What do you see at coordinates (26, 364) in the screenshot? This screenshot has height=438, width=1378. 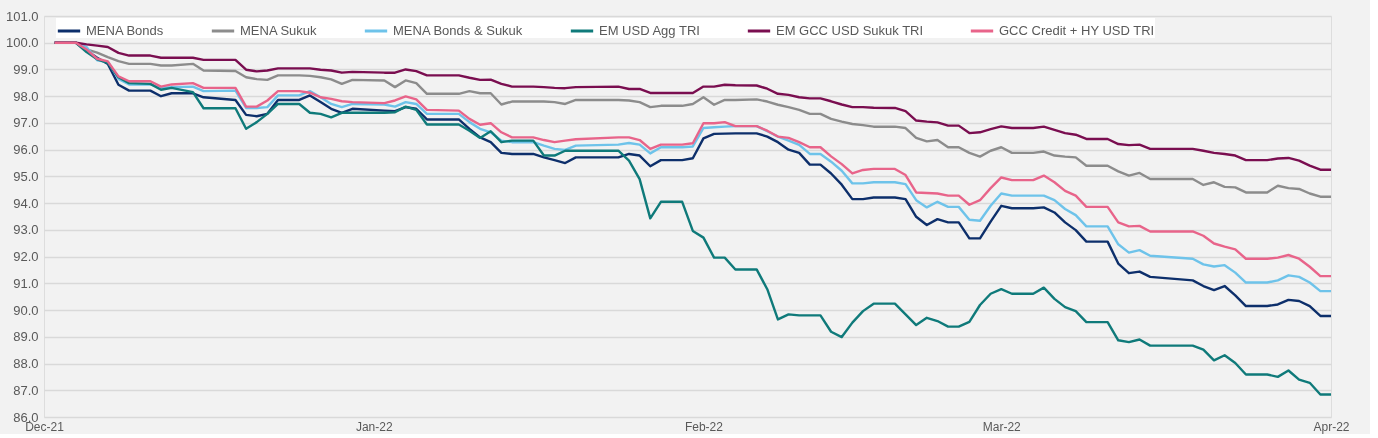 I see `y-tick-label: 88.0` at bounding box center [26, 364].